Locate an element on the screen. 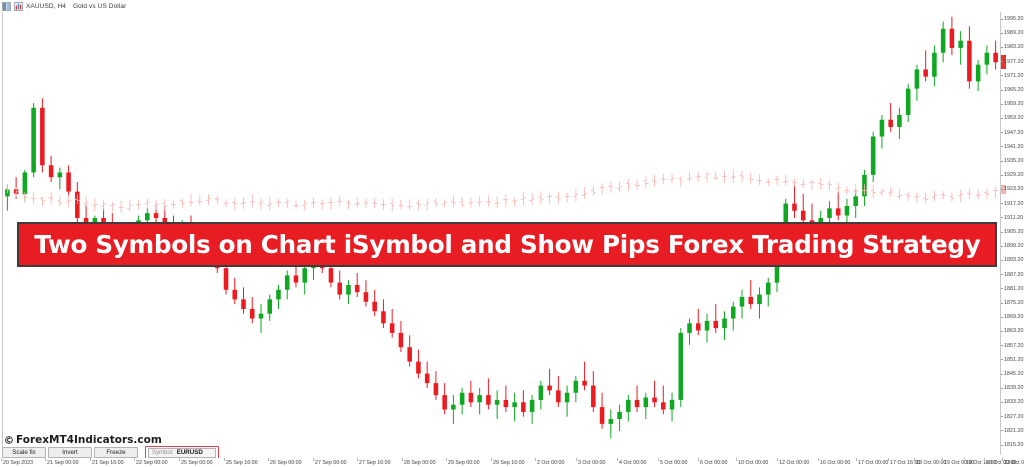  price-tick-label: 1833.20 is located at coordinates (1014, 402).